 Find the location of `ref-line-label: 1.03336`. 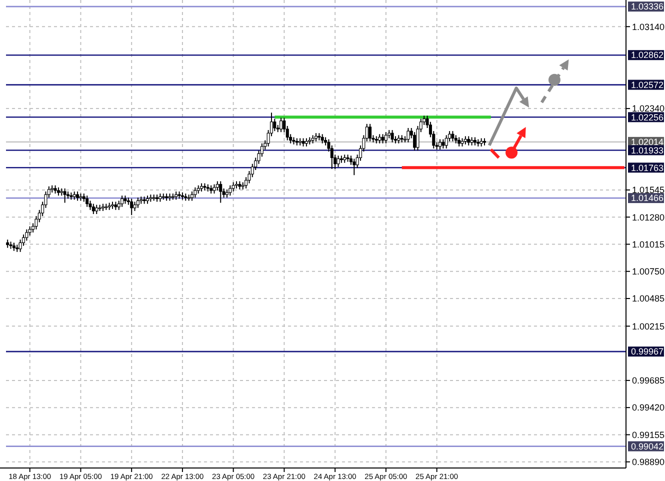

ref-line-label: 1.03336 is located at coordinates (647, 7).